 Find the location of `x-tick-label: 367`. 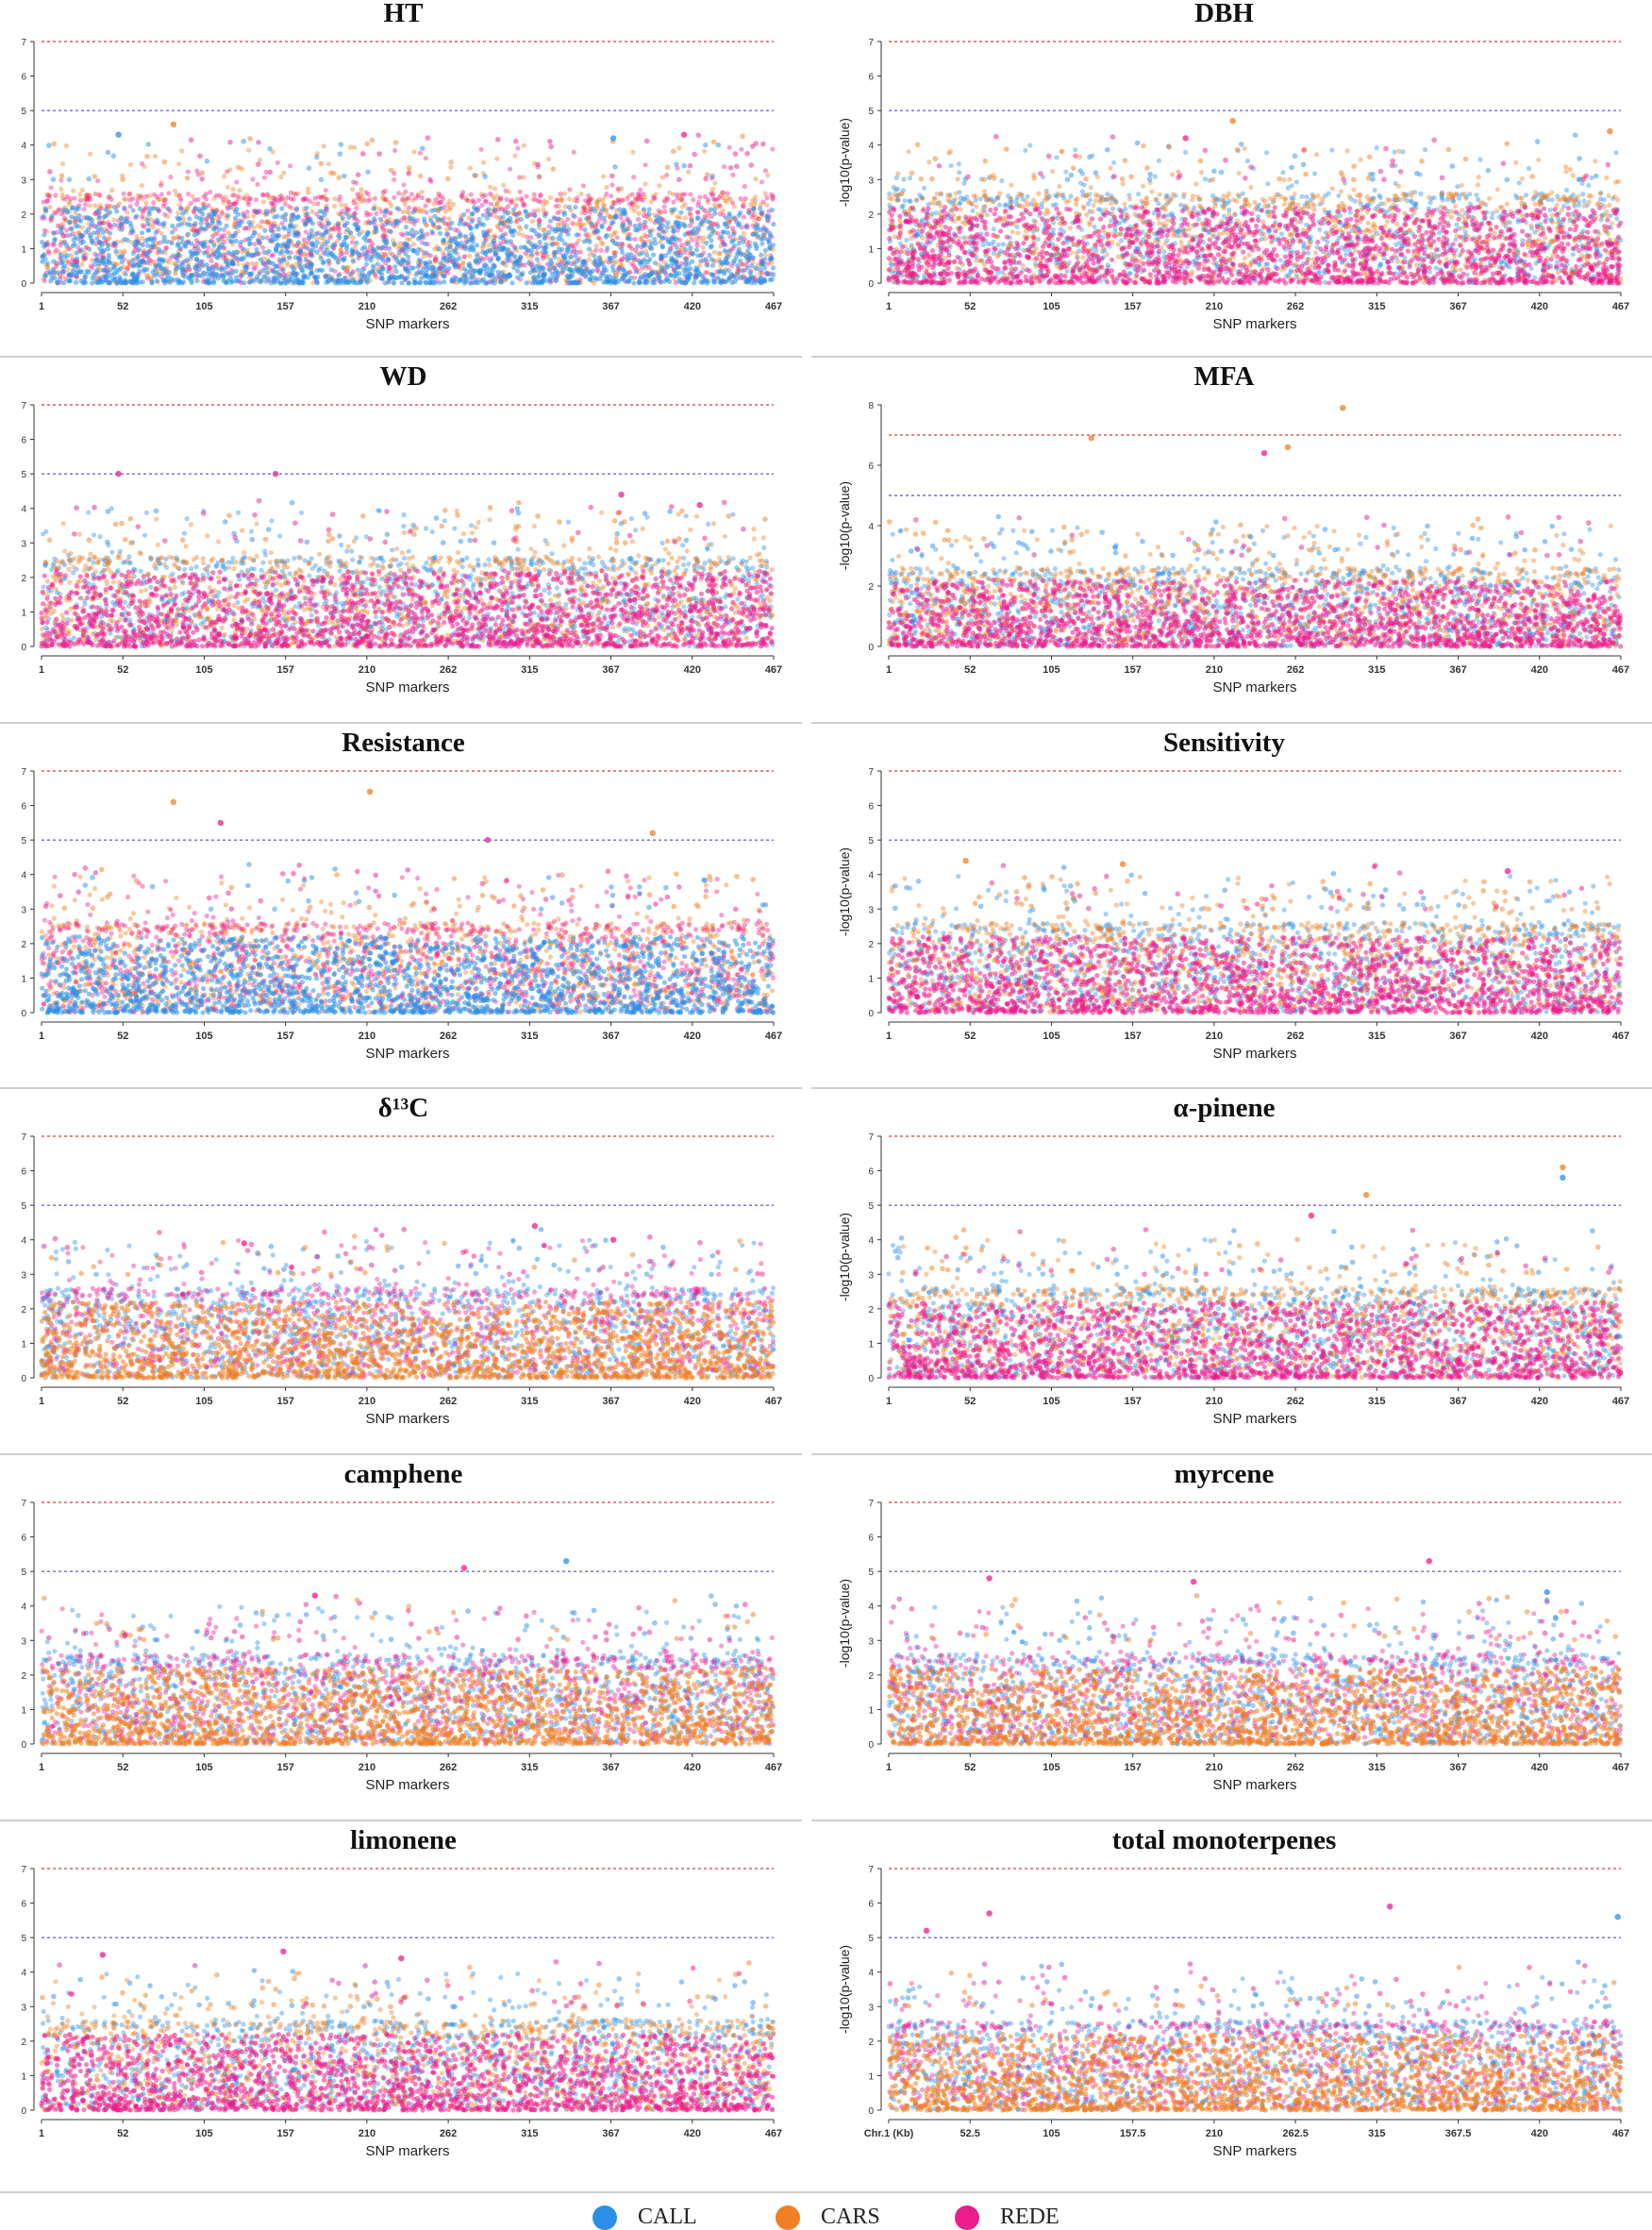

x-tick-label: 367 is located at coordinates (610, 306).